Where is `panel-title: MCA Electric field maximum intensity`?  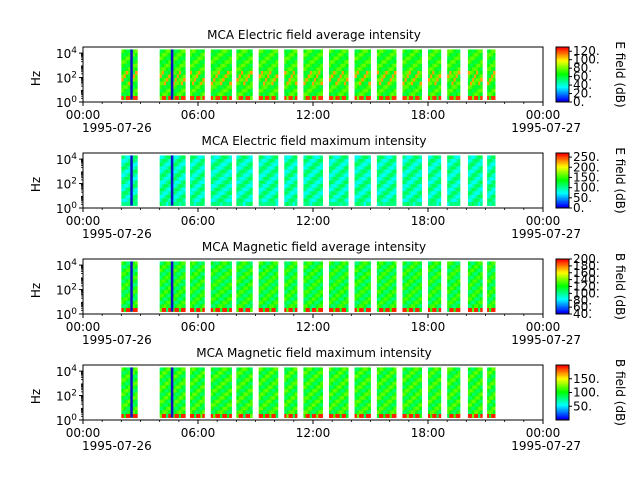
panel-title: MCA Electric field maximum intensity is located at coordinates (313, 141).